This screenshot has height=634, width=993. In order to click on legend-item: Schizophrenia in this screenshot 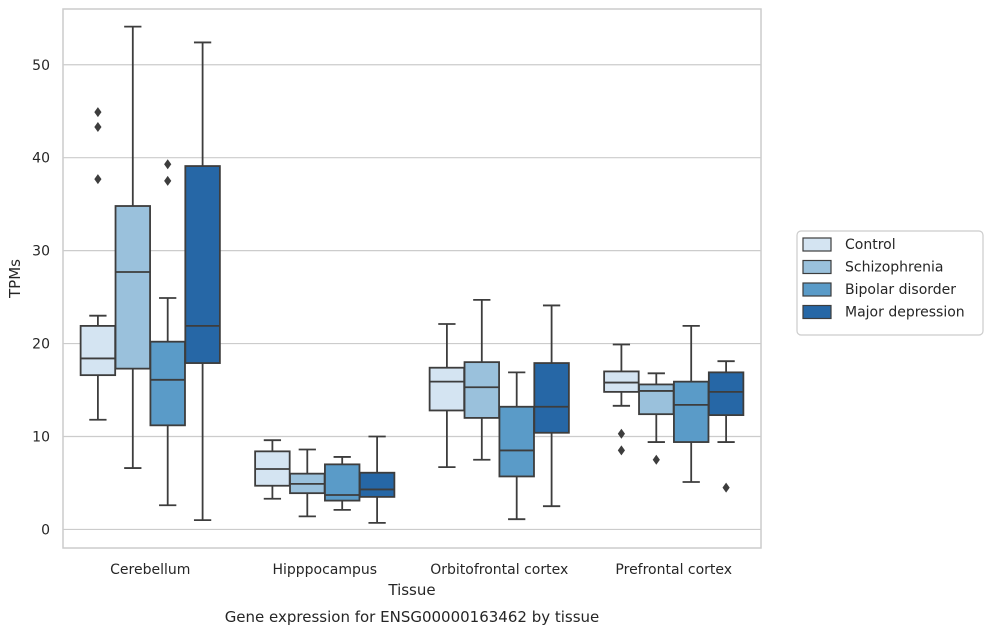, I will do `click(872, 267)`.